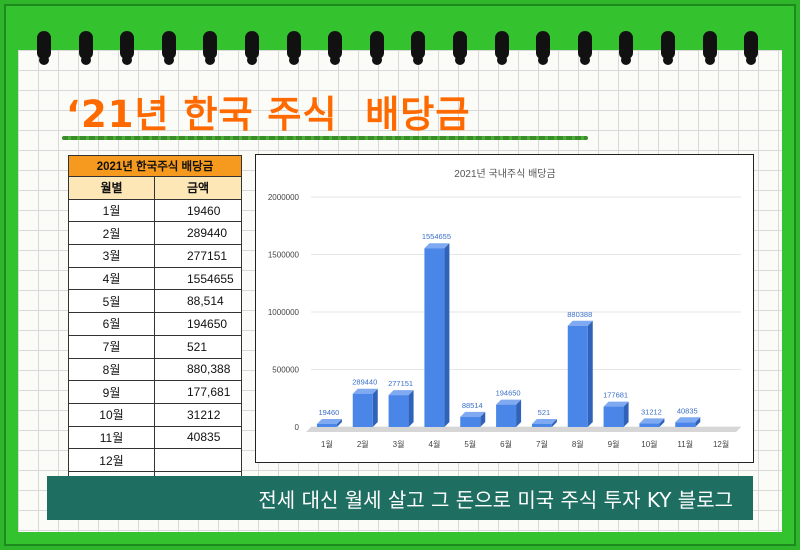 The image size is (800, 550). Describe the element at coordinates (364, 382) in the screenshot. I see `data-label: 289440` at that location.